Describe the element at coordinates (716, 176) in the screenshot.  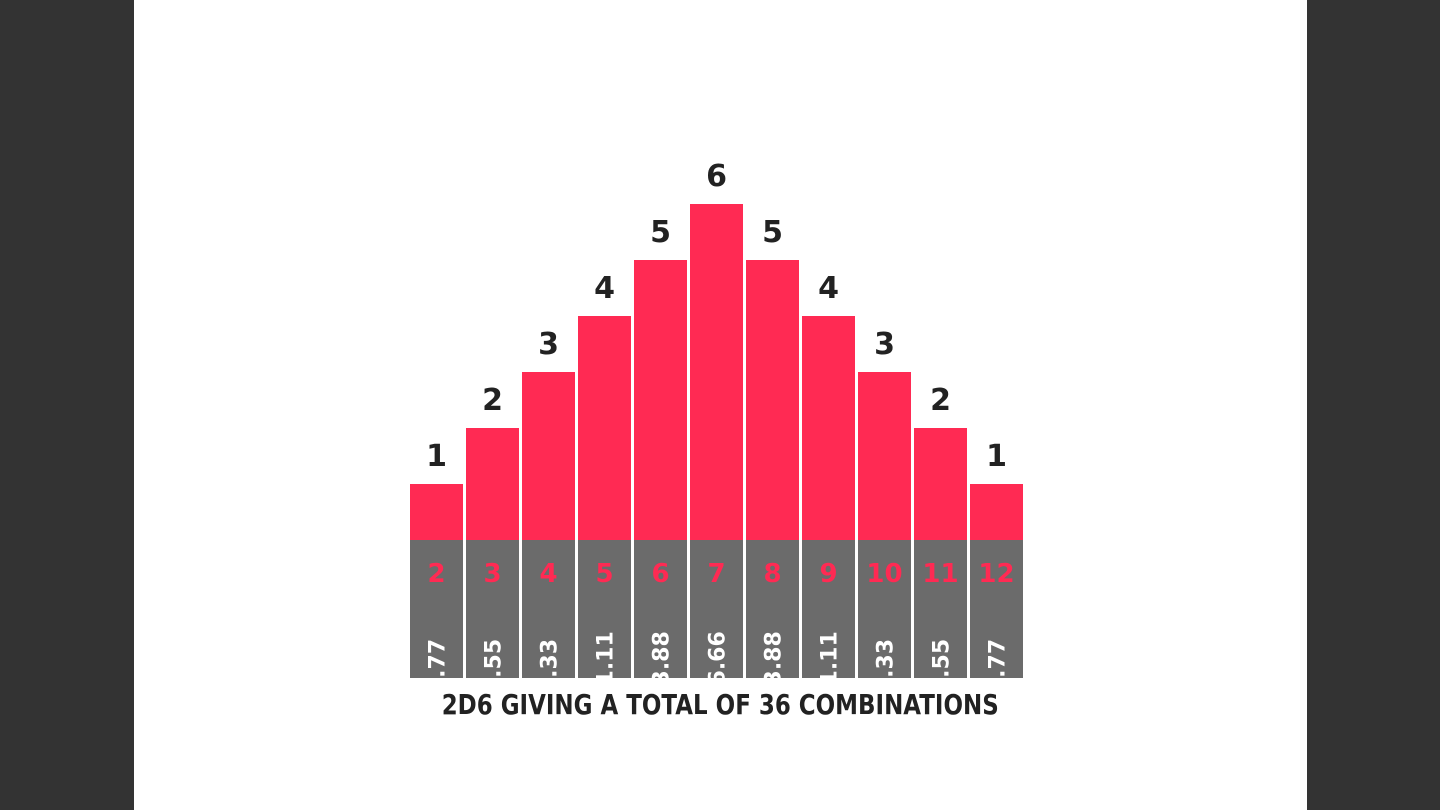
I see `count-label: 6` at that location.